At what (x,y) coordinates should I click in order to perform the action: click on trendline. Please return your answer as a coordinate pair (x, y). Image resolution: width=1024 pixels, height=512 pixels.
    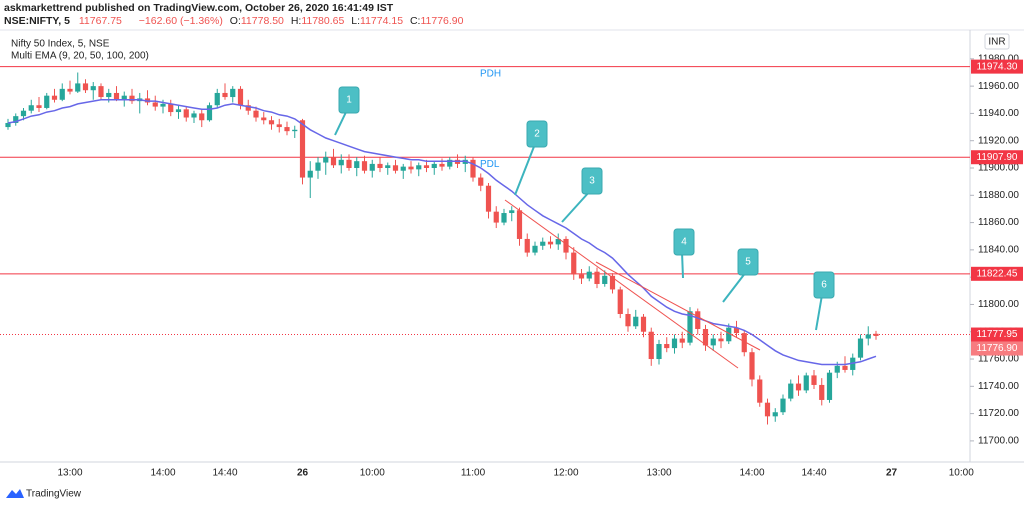
    Looking at the image, I should click on (678, 306).